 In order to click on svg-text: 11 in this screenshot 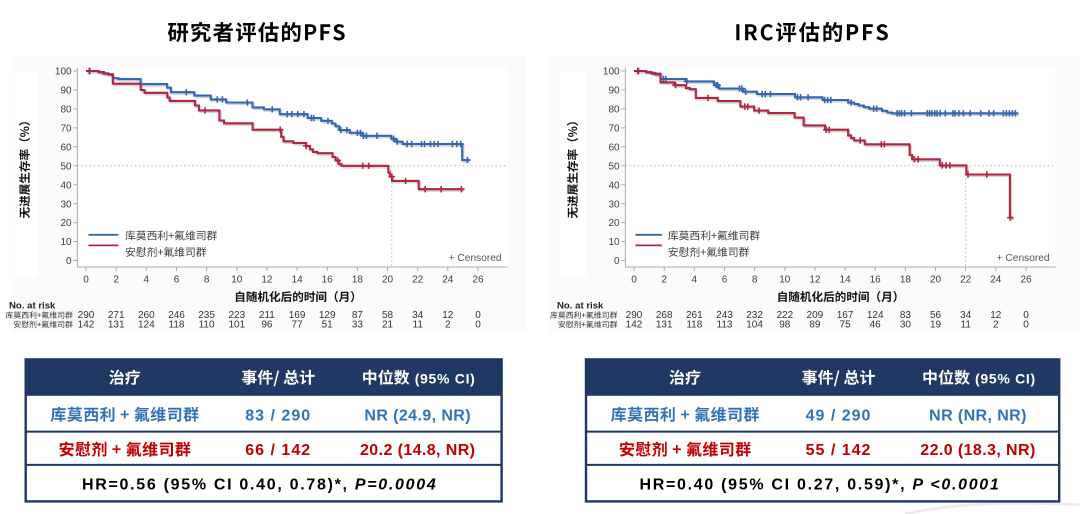, I will do `click(966, 324)`.